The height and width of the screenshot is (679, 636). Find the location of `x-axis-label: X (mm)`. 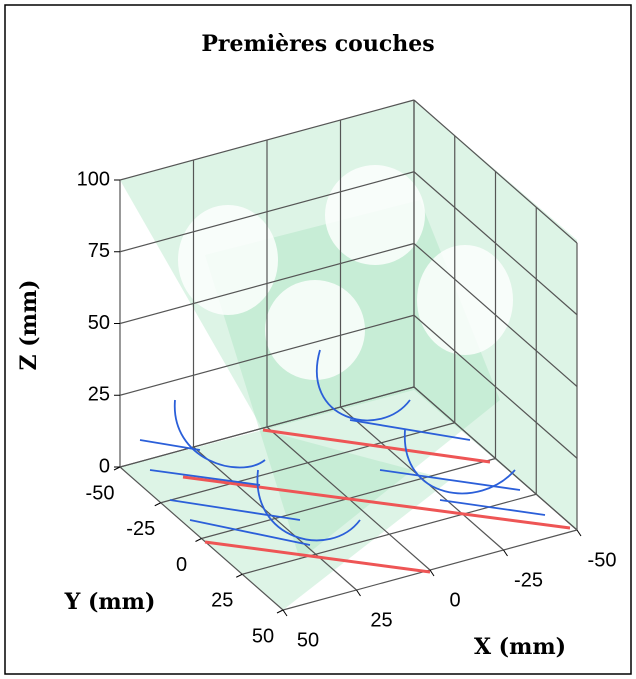

x-axis-label: X (mm) is located at coordinates (520, 647).